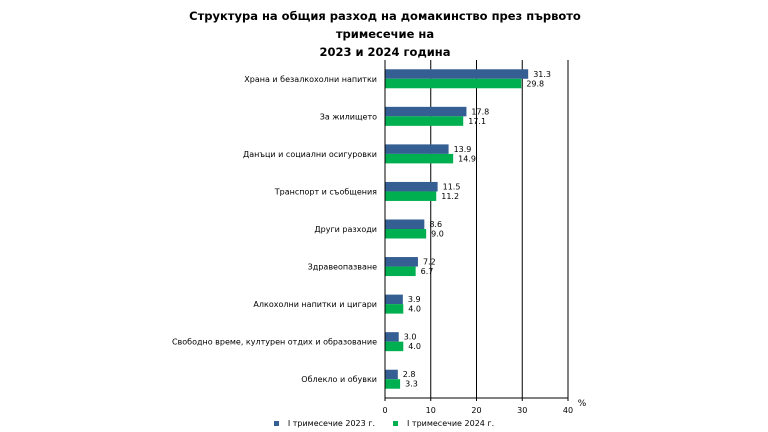  What do you see at coordinates (331, 423) in the screenshot?
I see `legend-label-2023: I тримесечие 2023 г.` at bounding box center [331, 423].